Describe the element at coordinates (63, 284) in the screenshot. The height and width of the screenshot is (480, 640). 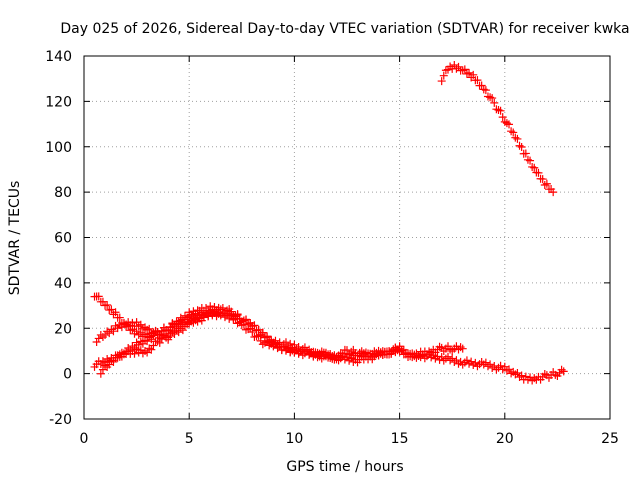
I see `y-tick-label: 40` at that location.